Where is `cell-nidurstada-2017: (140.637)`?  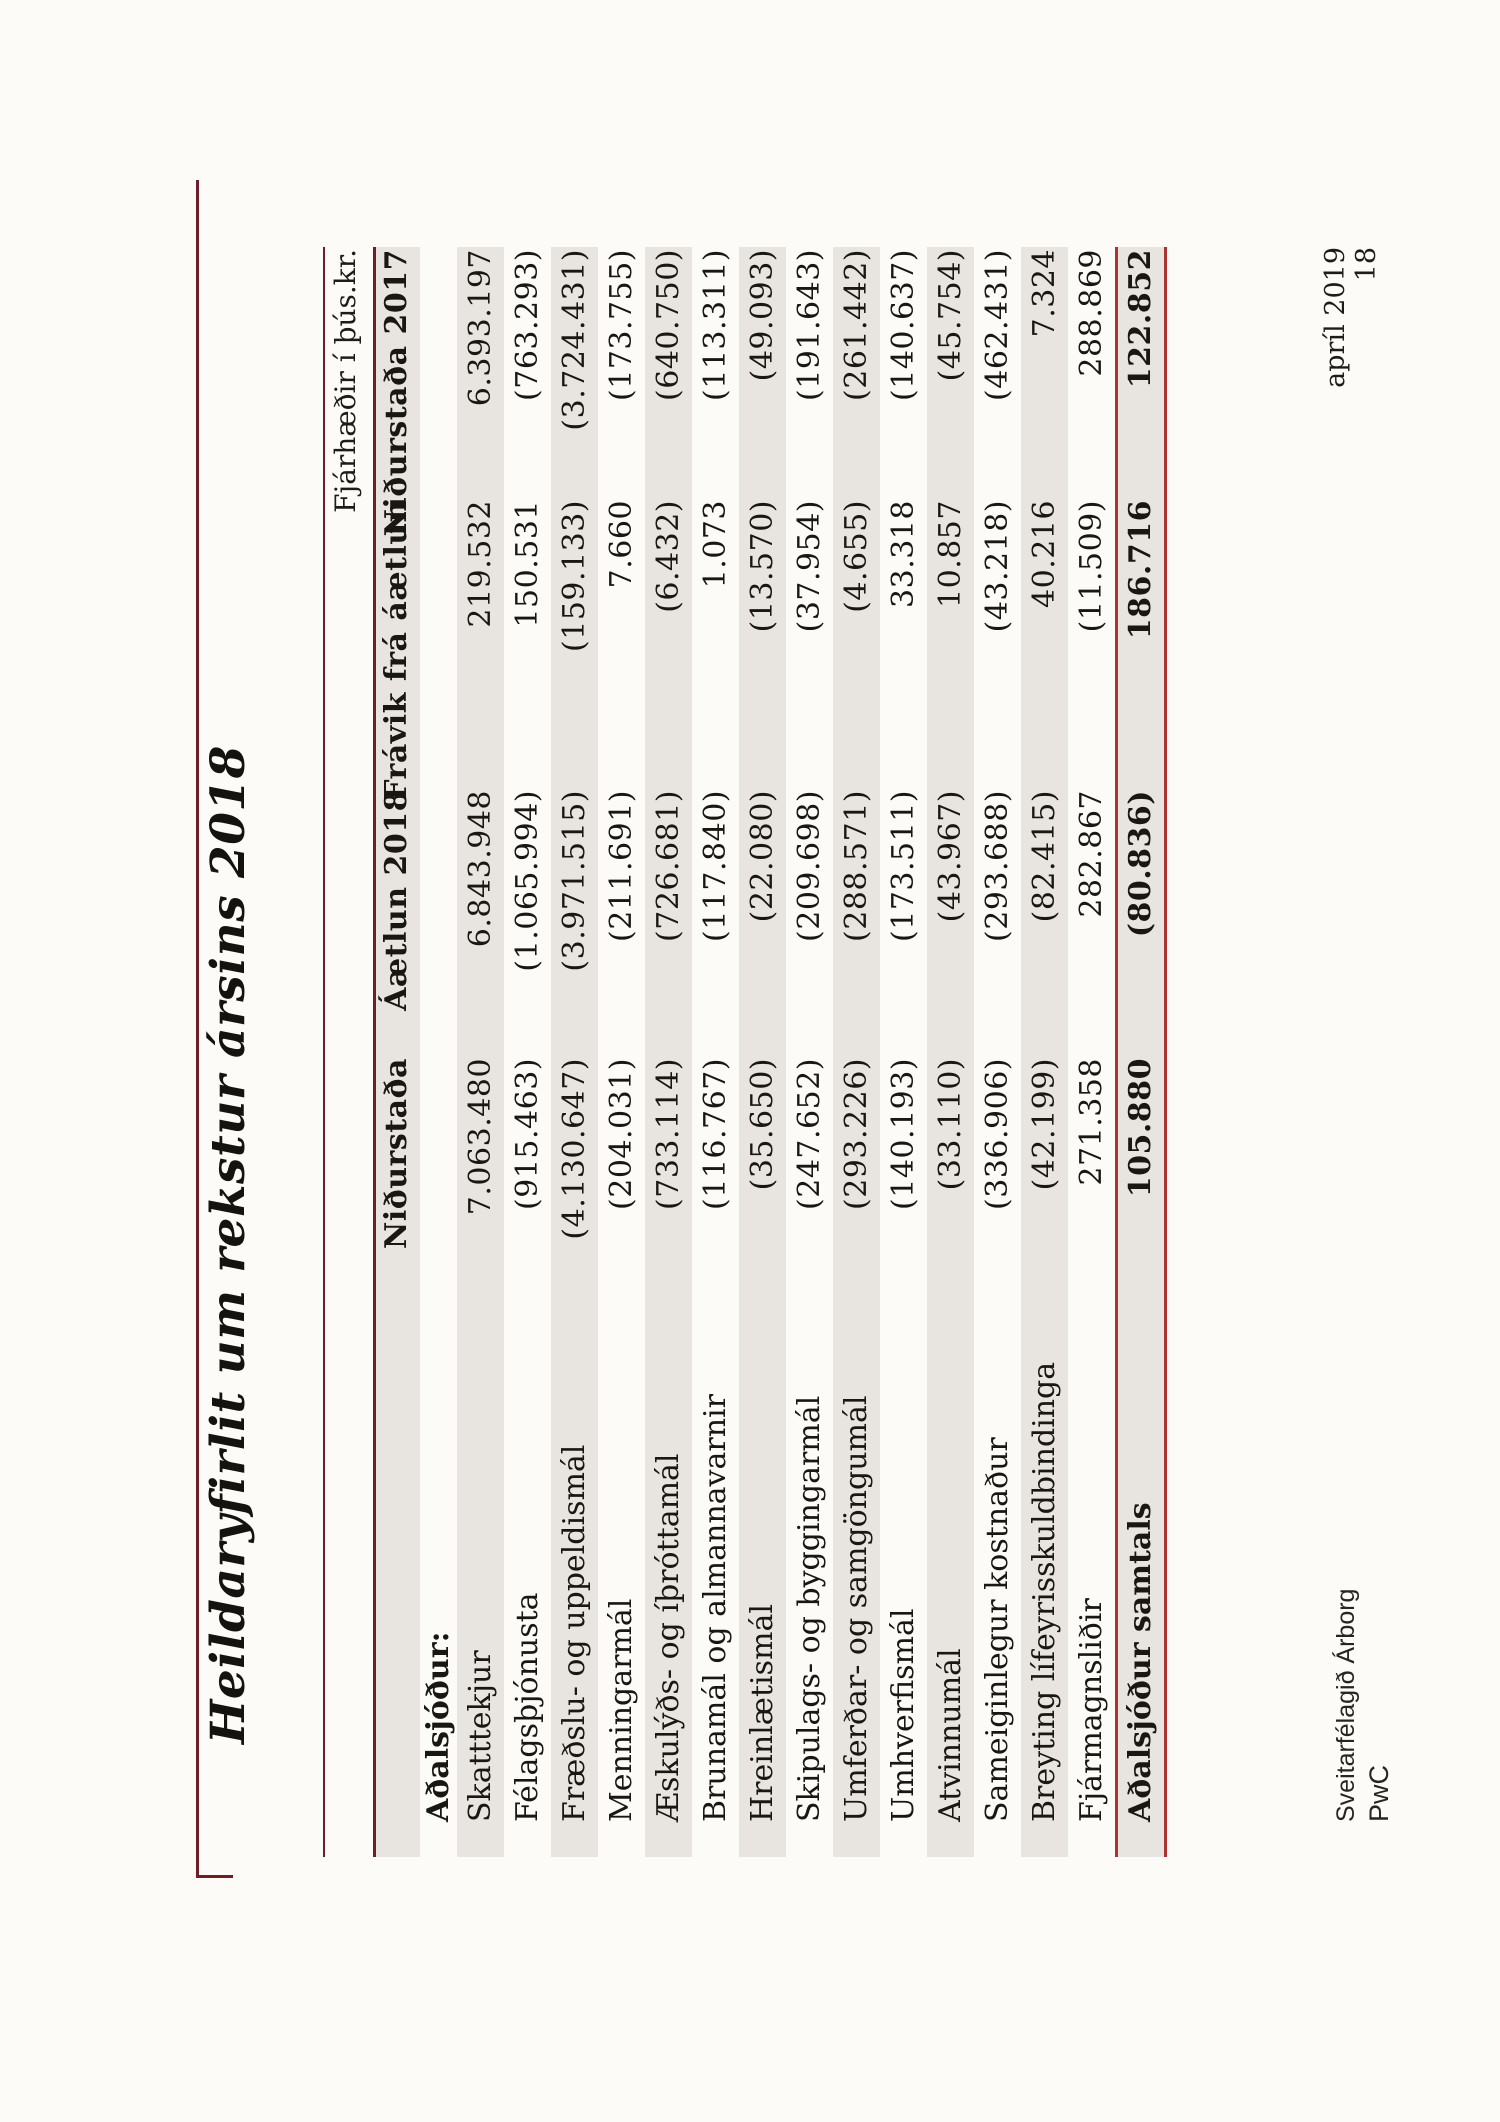 cell-nidurstada-2017: (140.637) is located at coordinates (903, 325).